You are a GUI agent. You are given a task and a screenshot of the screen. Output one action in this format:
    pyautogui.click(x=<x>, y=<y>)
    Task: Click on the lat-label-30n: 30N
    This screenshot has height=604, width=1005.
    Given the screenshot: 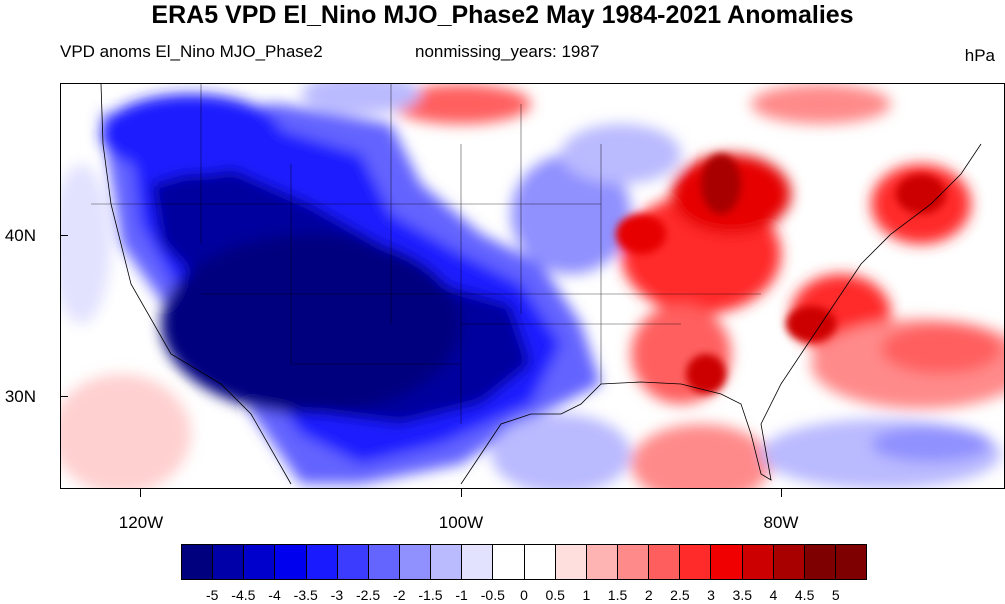 What is the action you would take?
    pyautogui.click(x=20, y=396)
    